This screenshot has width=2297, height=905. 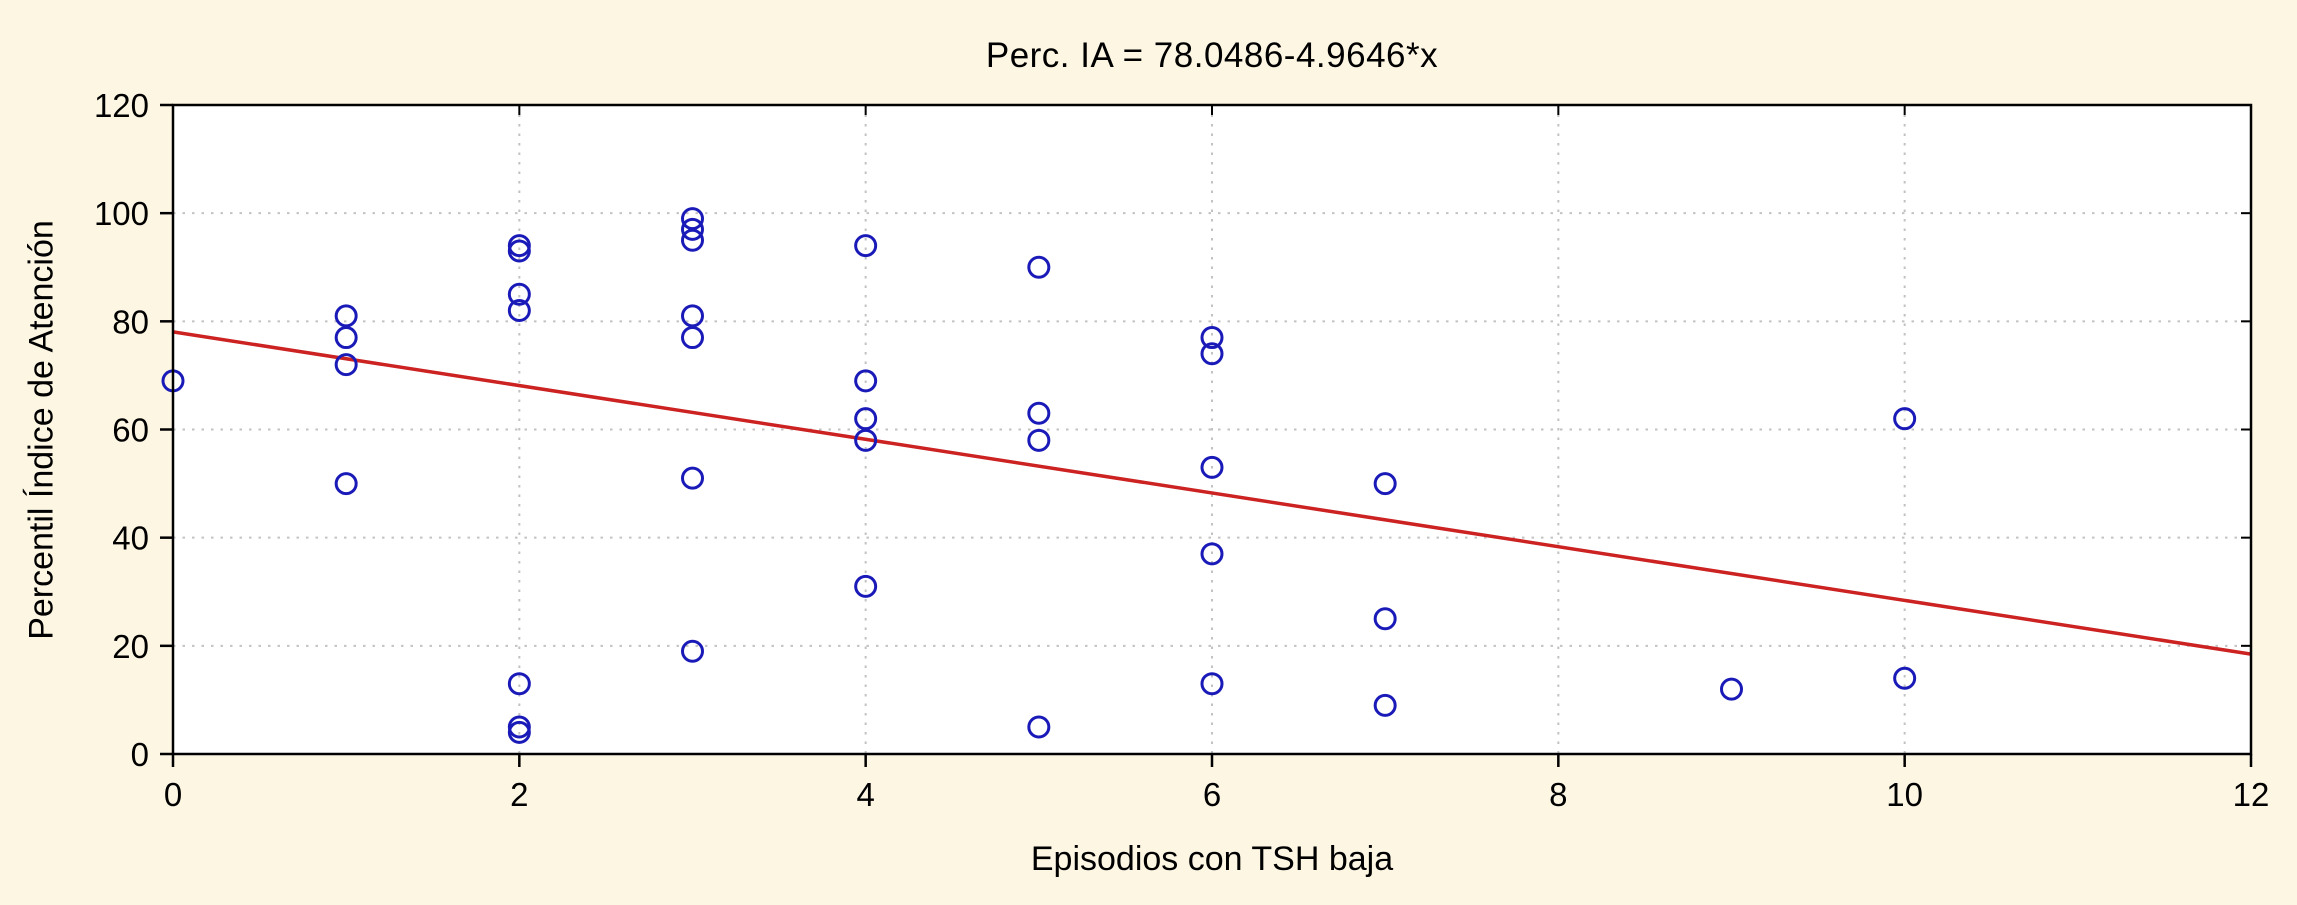 I want to click on y-tick-label: 60, so click(x=130, y=430).